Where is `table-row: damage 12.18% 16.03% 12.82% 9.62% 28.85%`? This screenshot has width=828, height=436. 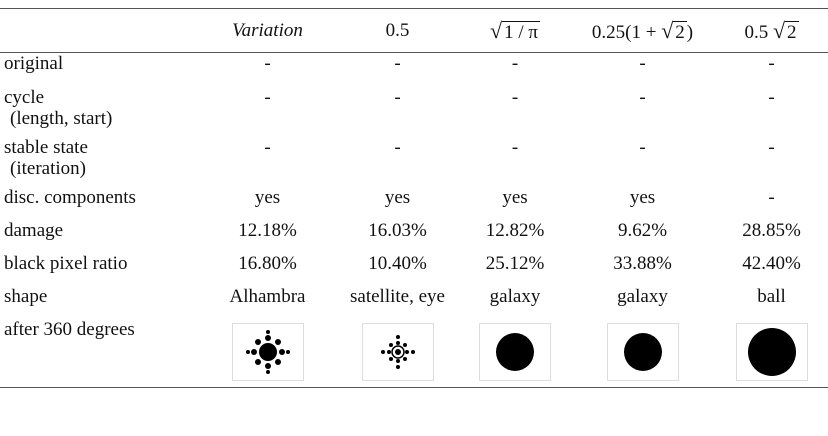
table-row: damage 12.18% 16.03% 12.82% 9.62% 28.85% is located at coordinates (414, 236).